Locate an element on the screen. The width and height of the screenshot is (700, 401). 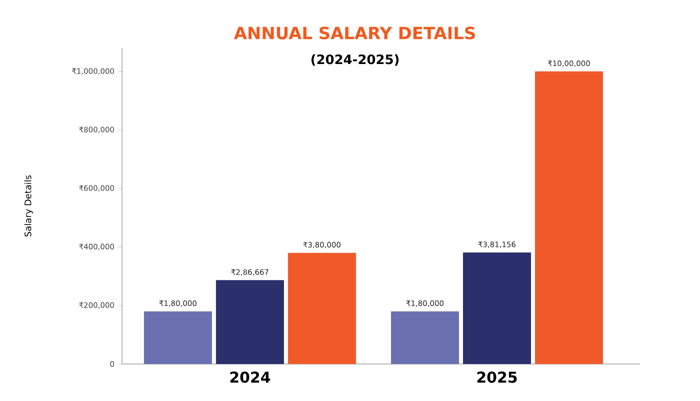
x-tick-label: 2024 is located at coordinates (250, 377).